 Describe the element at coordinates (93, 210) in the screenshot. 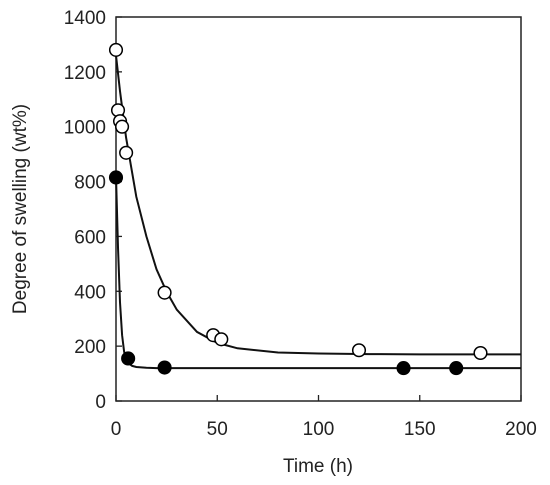

I see `y-axis-ticks: 0 200 400 600 800 1000 1200 1400` at that location.